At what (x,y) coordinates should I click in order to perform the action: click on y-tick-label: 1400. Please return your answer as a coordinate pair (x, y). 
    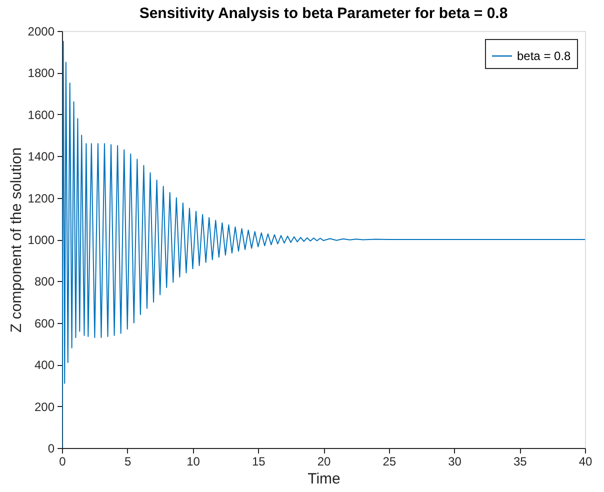
    Looking at the image, I should click on (41, 157).